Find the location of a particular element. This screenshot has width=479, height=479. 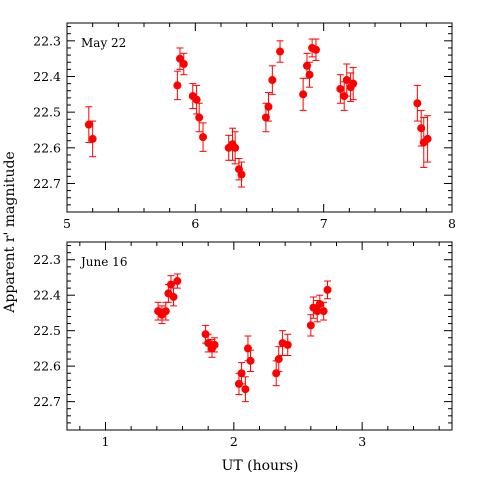

x-axis-label: UT (hours) is located at coordinates (260, 466).